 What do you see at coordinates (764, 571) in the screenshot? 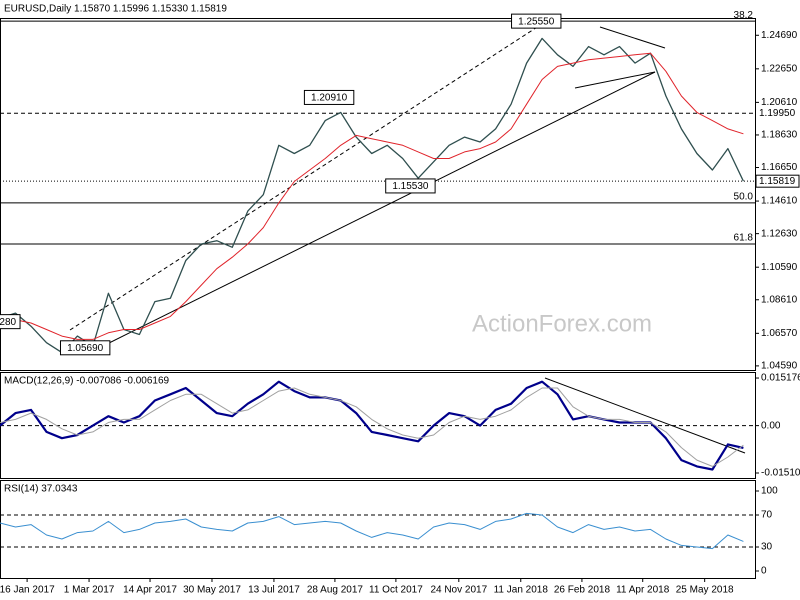
I see `y-tick-label: 0` at bounding box center [764, 571].